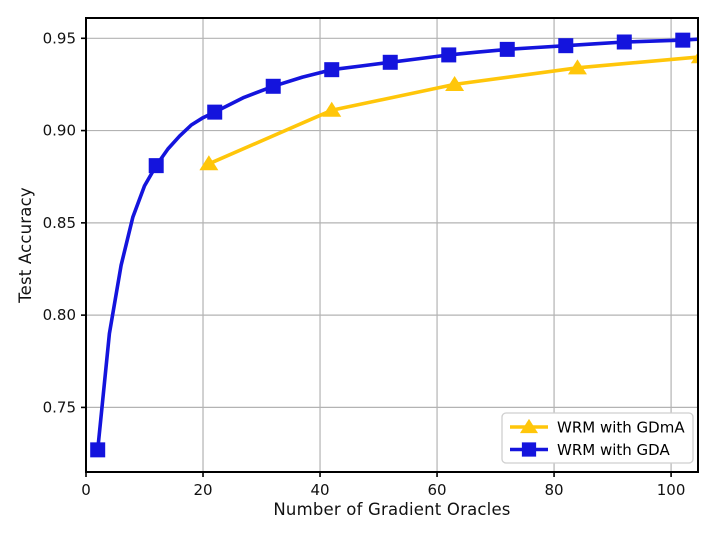 The height and width of the screenshot is (538, 720). Describe the element at coordinates (59, 223) in the screenshot. I see `y-tick-label: 0.85` at that location.